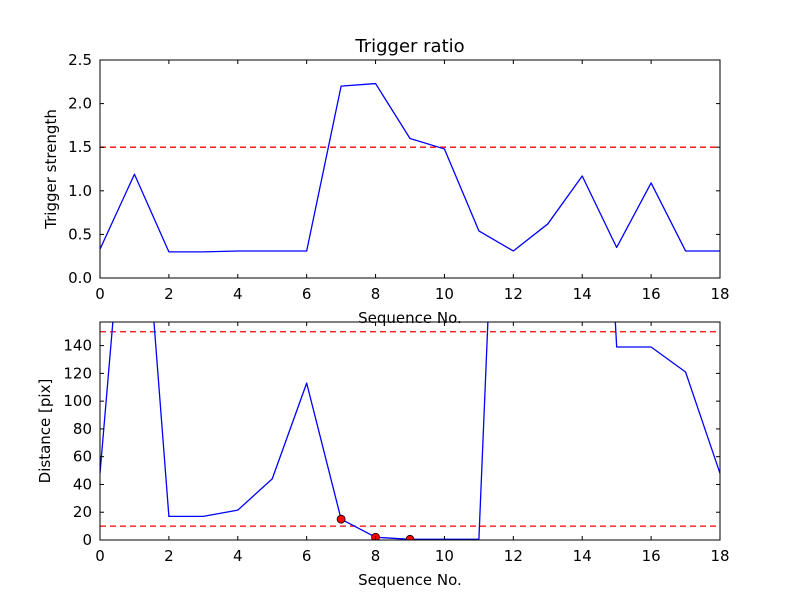 The height and width of the screenshot is (600, 800). I want to click on y-tick-label: 140, so click(77, 346).